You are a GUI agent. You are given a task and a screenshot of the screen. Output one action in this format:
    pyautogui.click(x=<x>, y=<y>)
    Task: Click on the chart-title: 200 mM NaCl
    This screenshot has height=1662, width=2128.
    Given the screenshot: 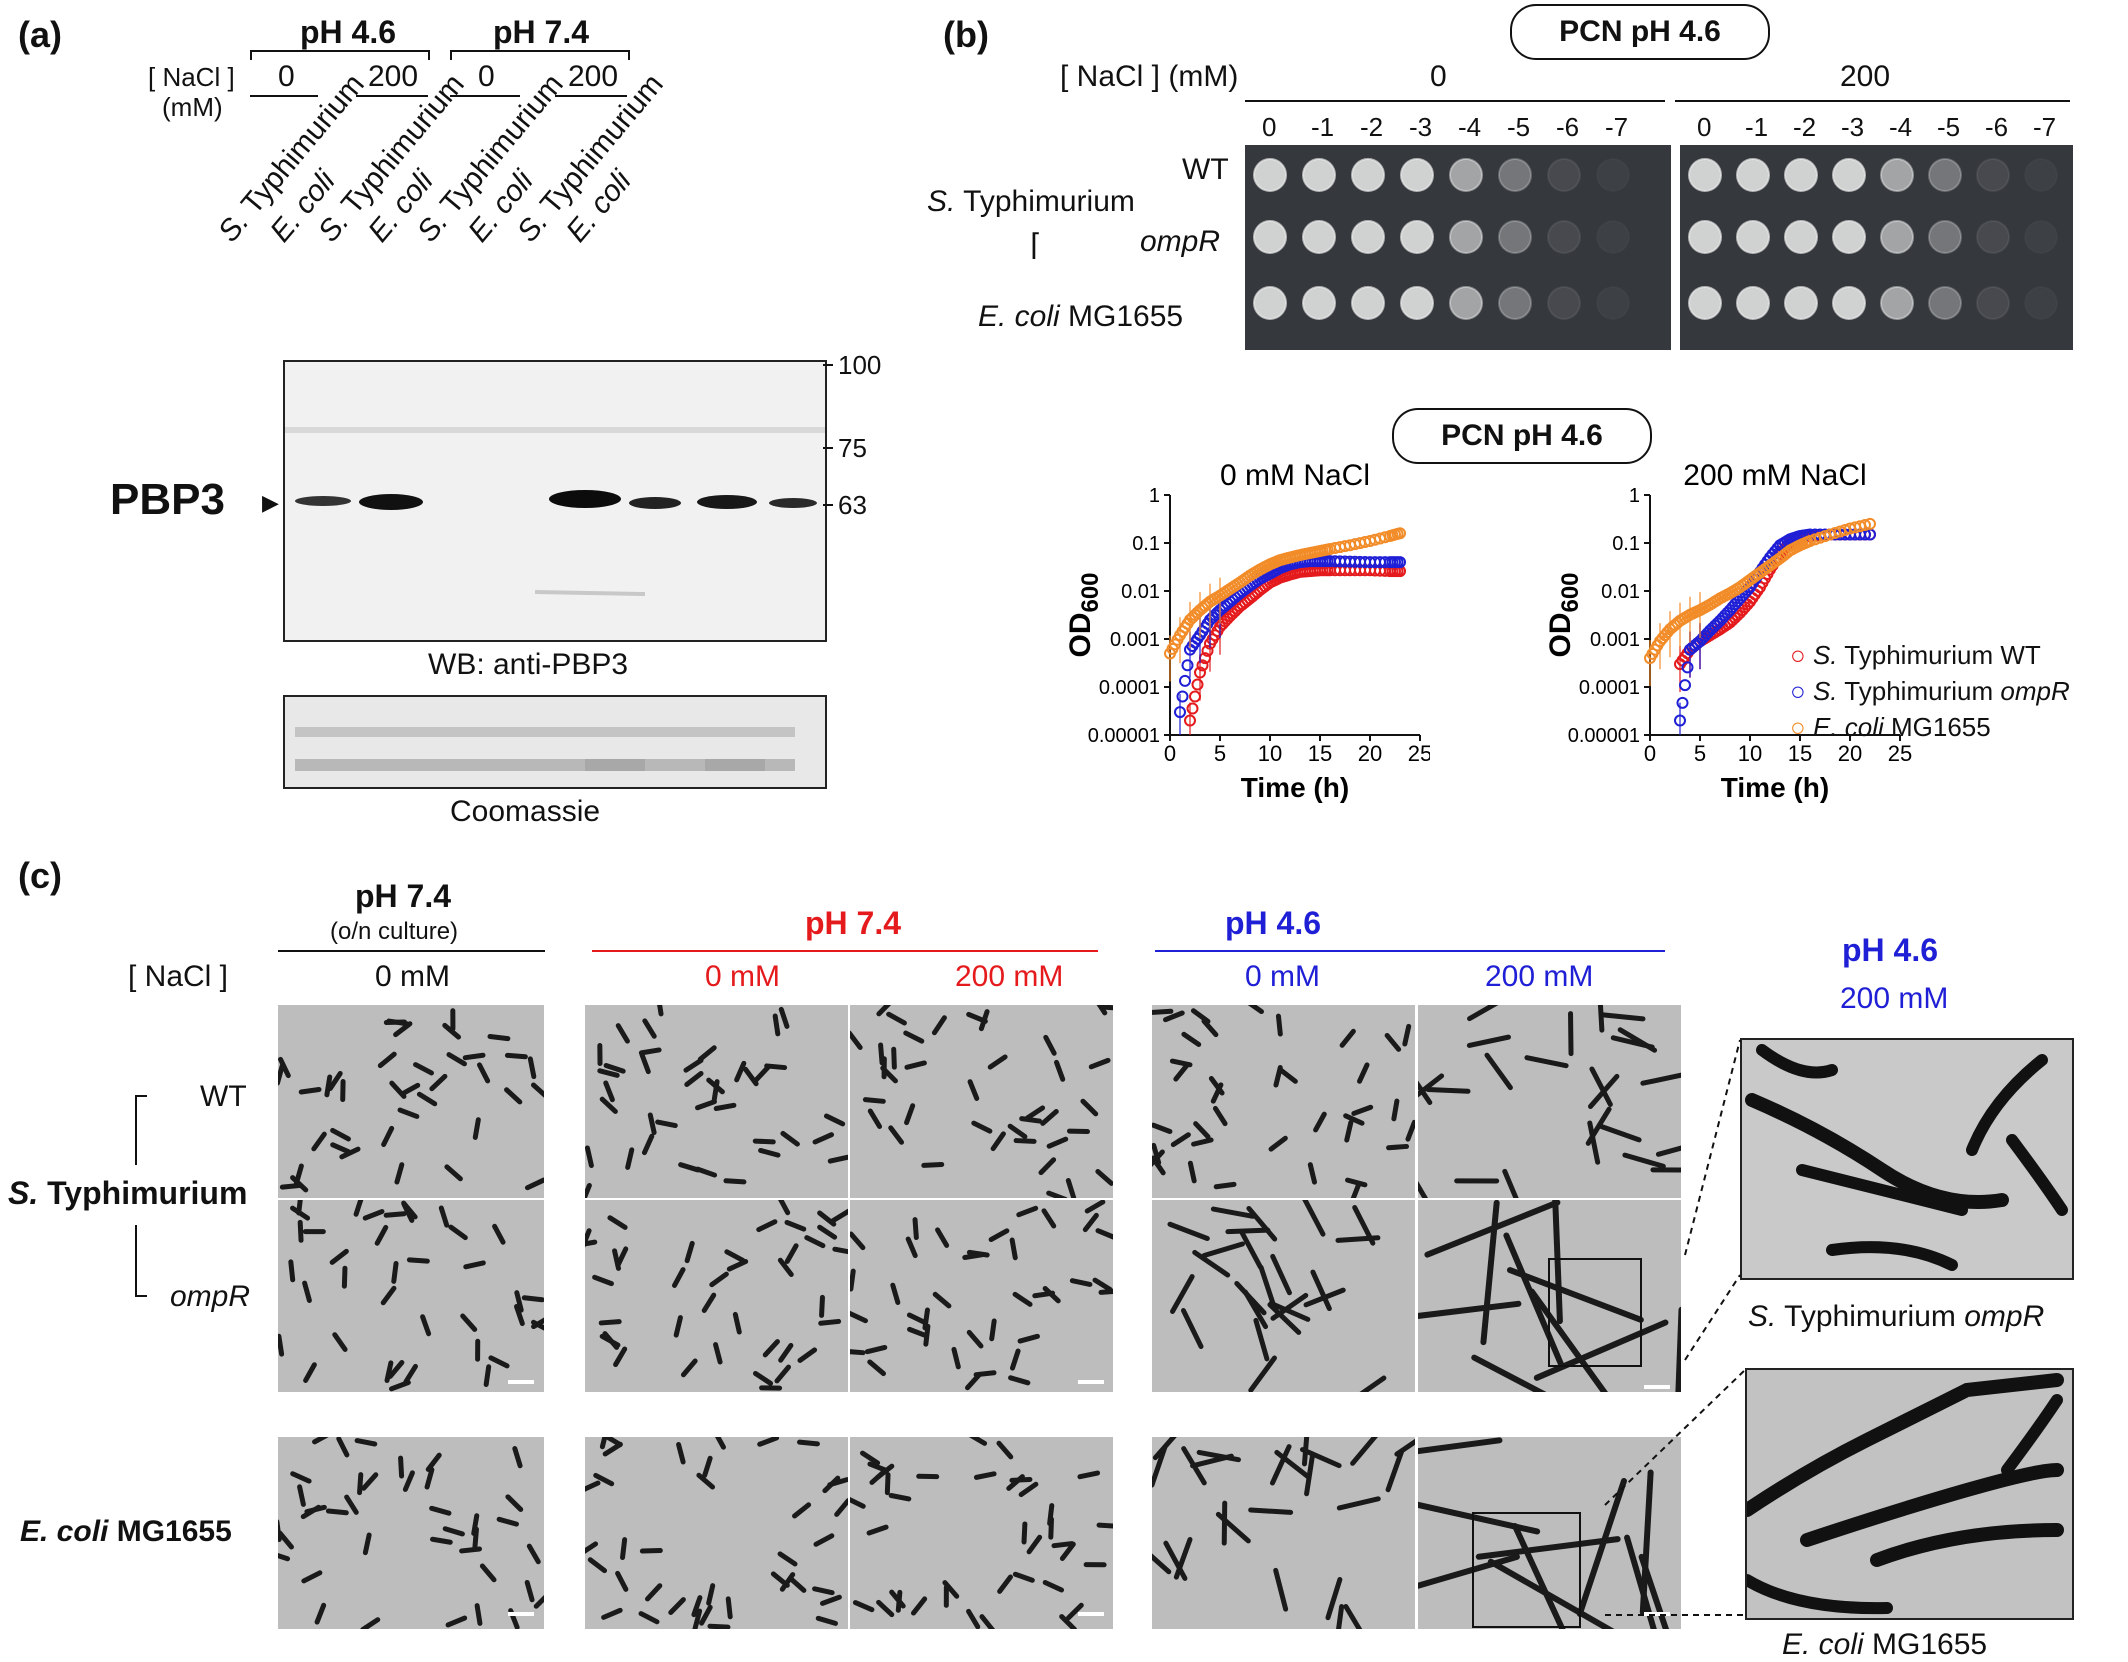 What is the action you would take?
    pyautogui.click(x=1774, y=475)
    